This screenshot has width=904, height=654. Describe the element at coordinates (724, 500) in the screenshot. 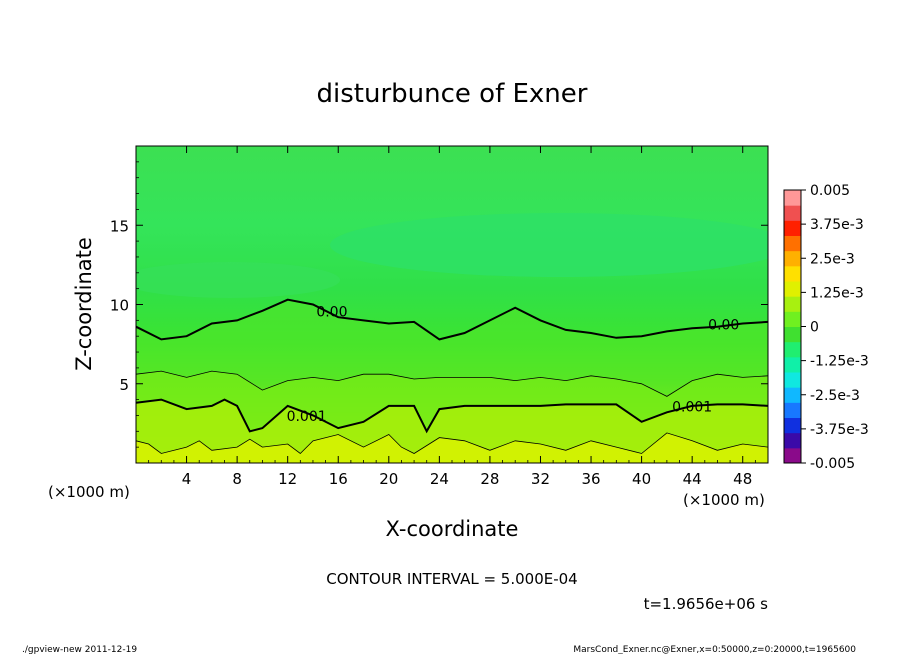

I see `x-unit-right: (×1000 m)` at that location.